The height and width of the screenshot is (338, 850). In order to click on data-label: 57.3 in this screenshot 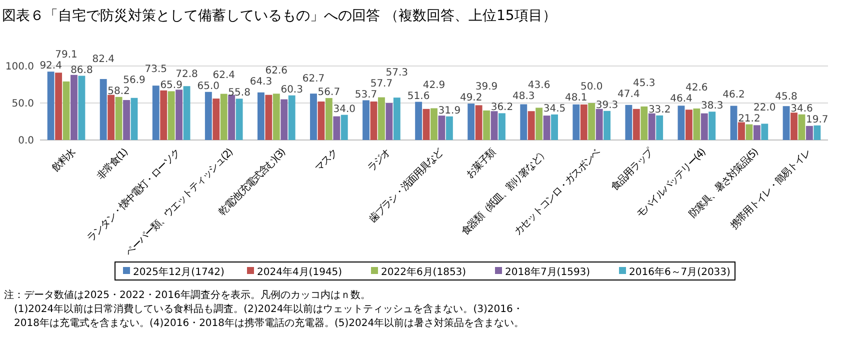, I will do `click(397, 72)`.